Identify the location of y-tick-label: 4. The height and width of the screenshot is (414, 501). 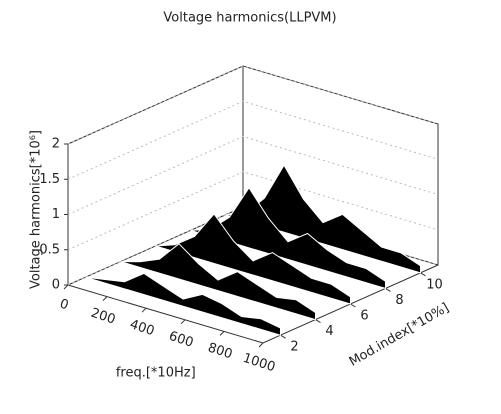
(329, 331).